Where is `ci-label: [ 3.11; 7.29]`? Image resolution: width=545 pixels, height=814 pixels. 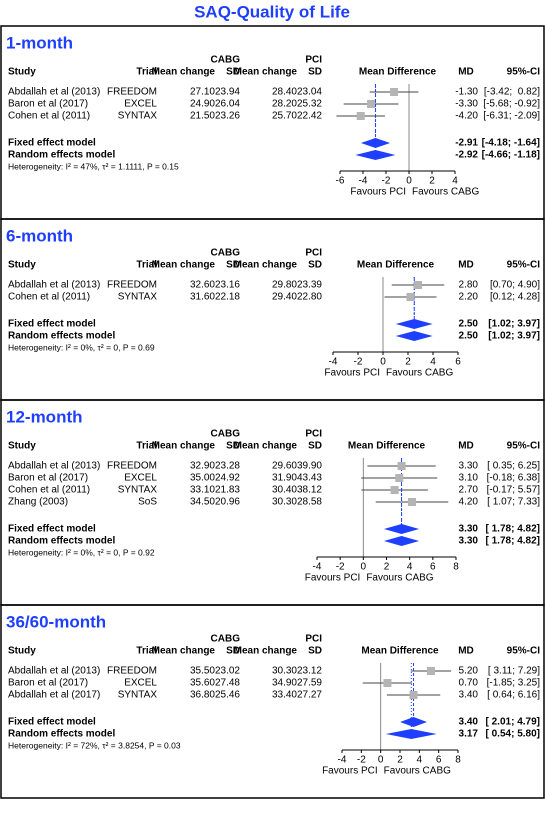
ci-label: [ 3.11; 7.29] is located at coordinates (514, 671).